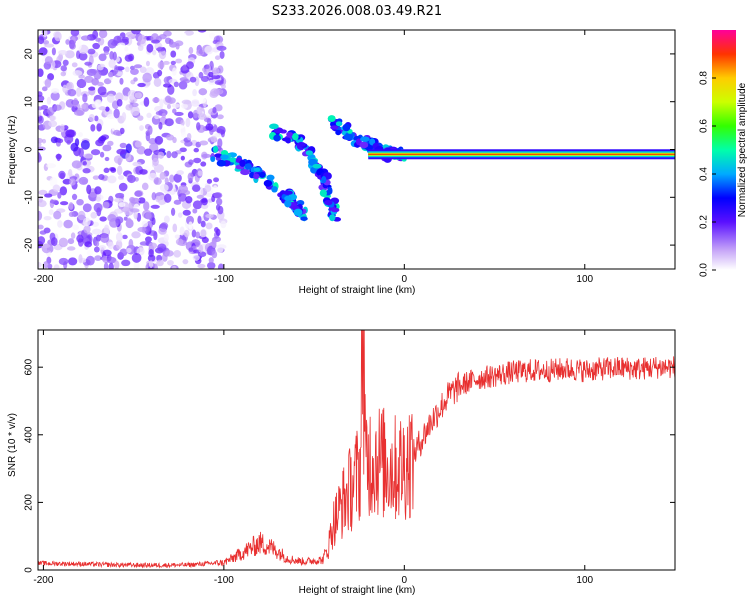 The width and height of the screenshot is (750, 600). What do you see at coordinates (742, 149) in the screenshot?
I see `colorbar-label: Normalized spectral amplitude` at bounding box center [742, 149].